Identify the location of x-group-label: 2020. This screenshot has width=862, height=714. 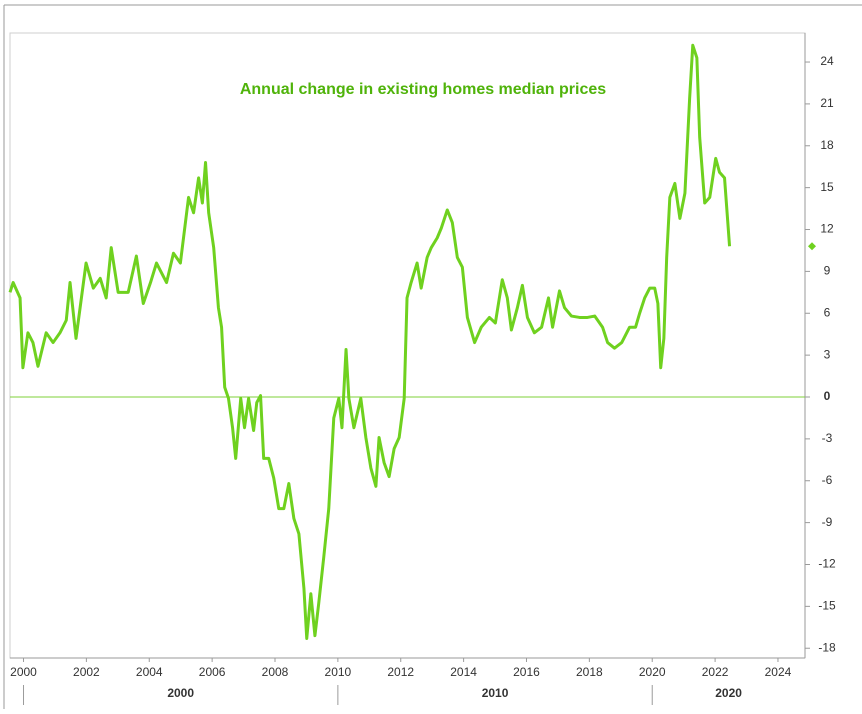
(728, 693).